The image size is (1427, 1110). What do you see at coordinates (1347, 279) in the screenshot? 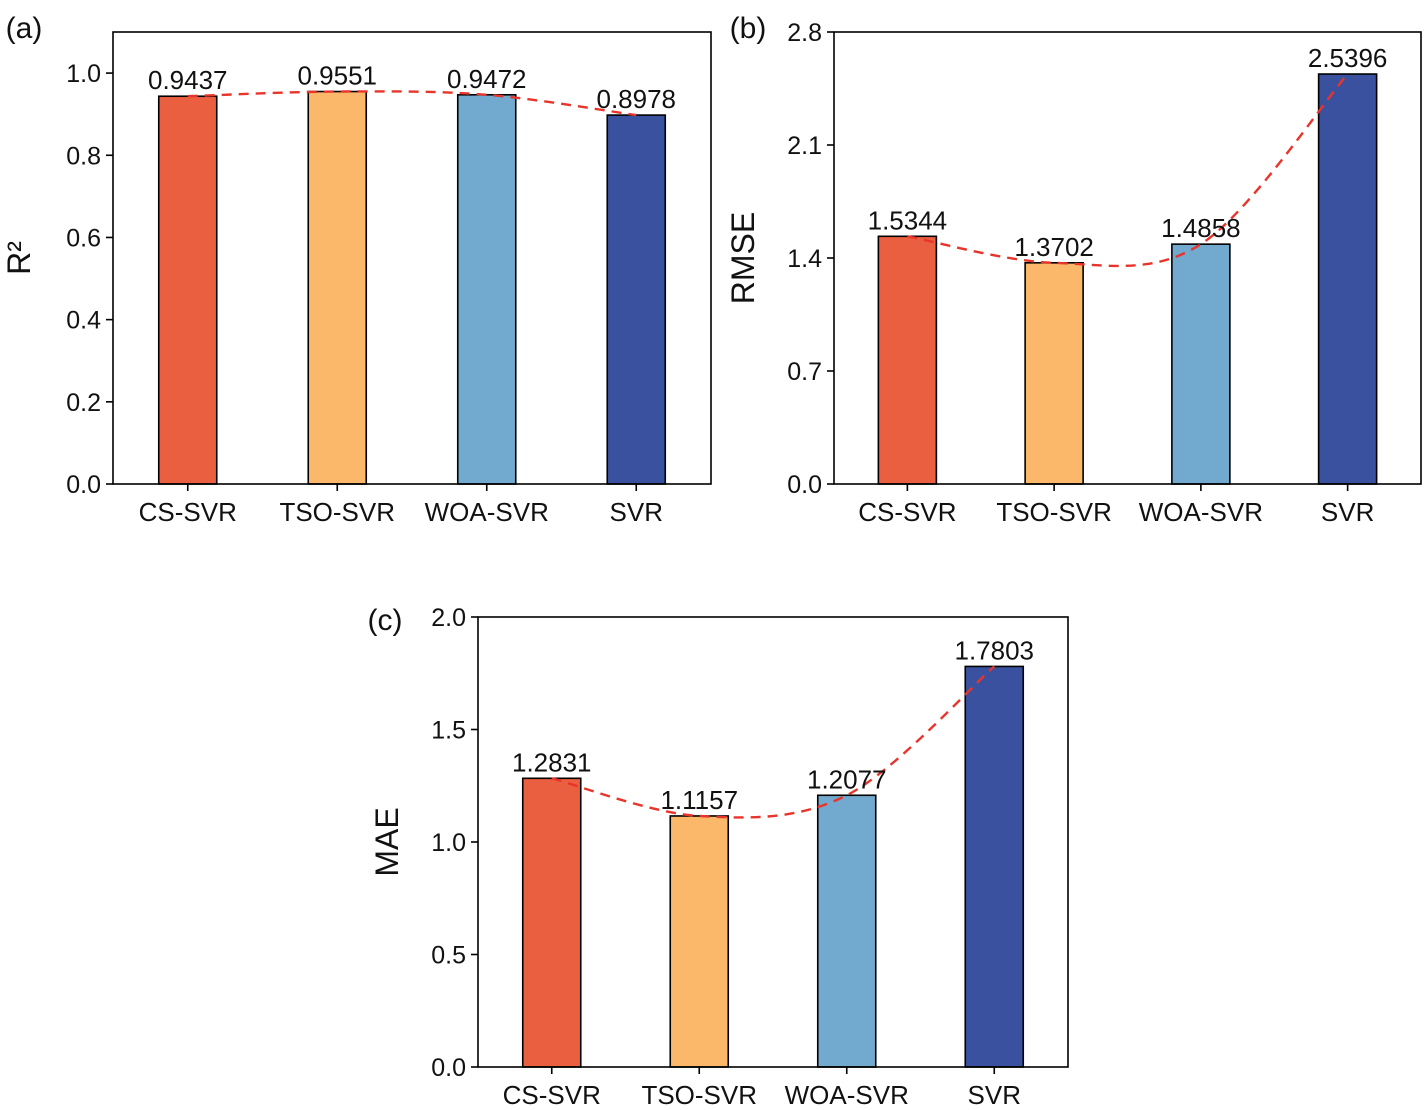
I see `panel-b-bar-svr` at bounding box center [1347, 279].